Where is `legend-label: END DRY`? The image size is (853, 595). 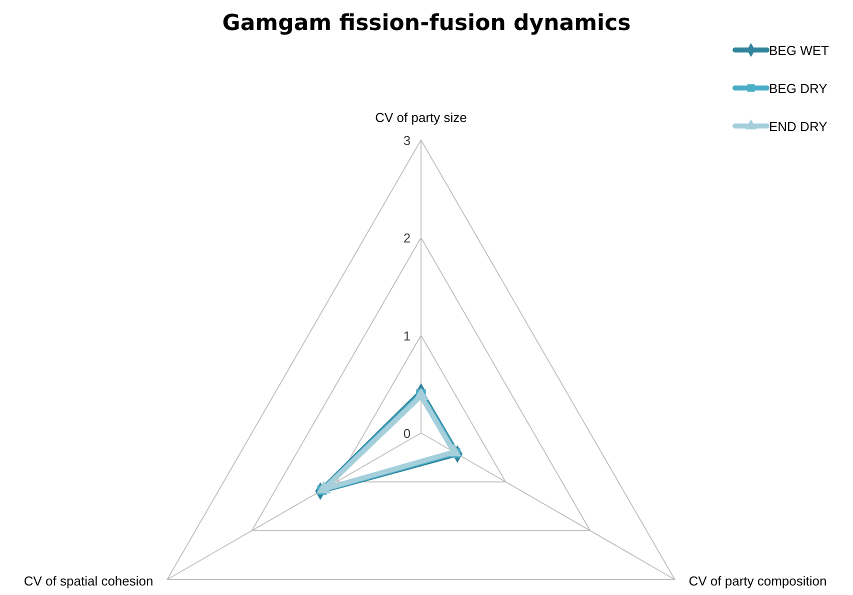
legend-label: END DRY is located at coordinates (798, 126).